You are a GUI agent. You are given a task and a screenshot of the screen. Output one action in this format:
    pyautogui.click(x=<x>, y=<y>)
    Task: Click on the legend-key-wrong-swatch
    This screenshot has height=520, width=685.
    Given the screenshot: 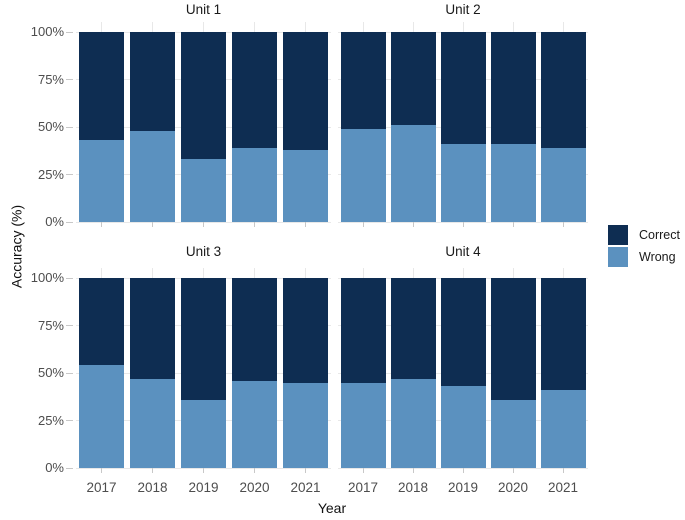 What is the action you would take?
    pyautogui.click(x=618, y=257)
    